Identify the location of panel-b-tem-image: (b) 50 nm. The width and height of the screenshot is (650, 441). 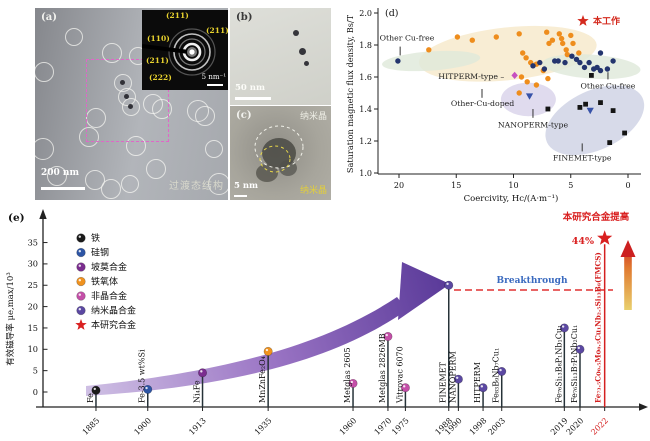
(280, 56).